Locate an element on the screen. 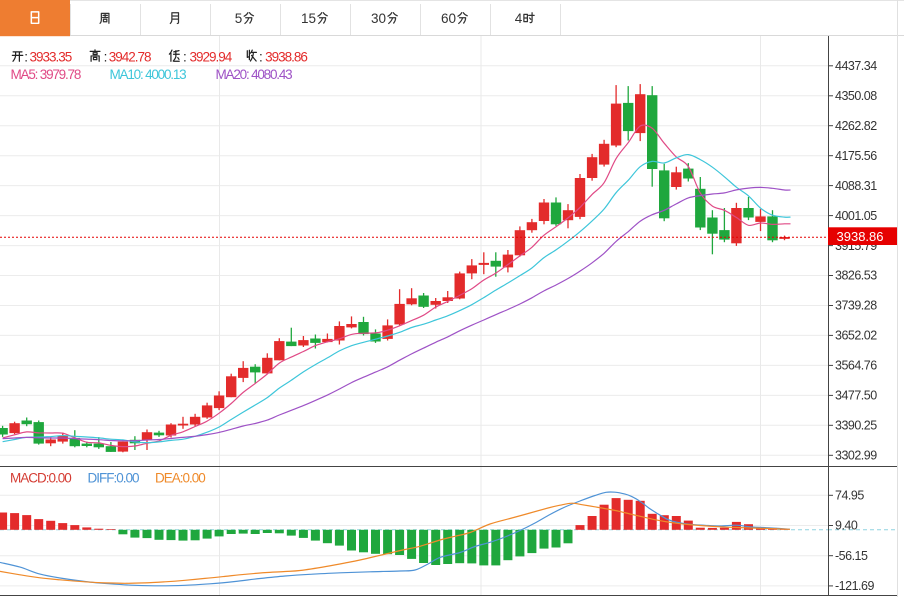 This screenshot has height=597, width=904. svg-text: DIFF:0.00 is located at coordinates (114, 478).